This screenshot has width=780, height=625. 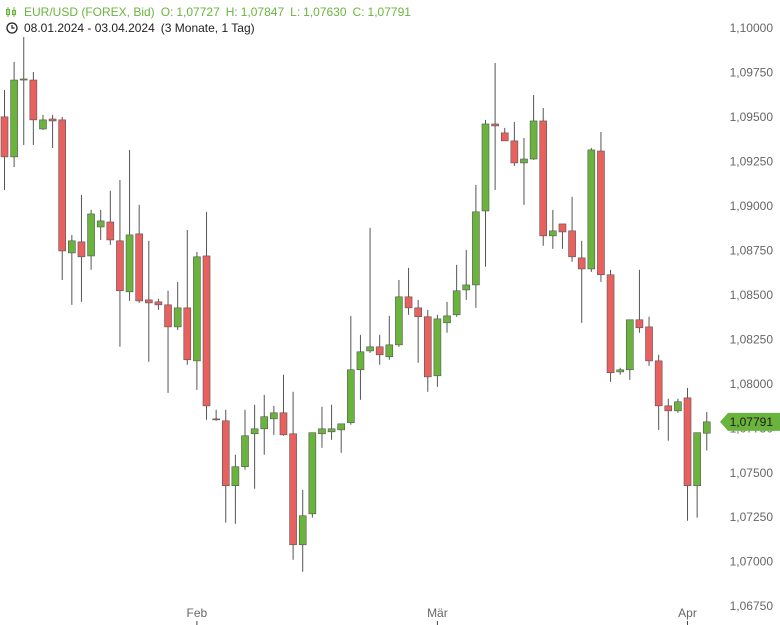 I want to click on last-price-badge, so click(x=750, y=421).